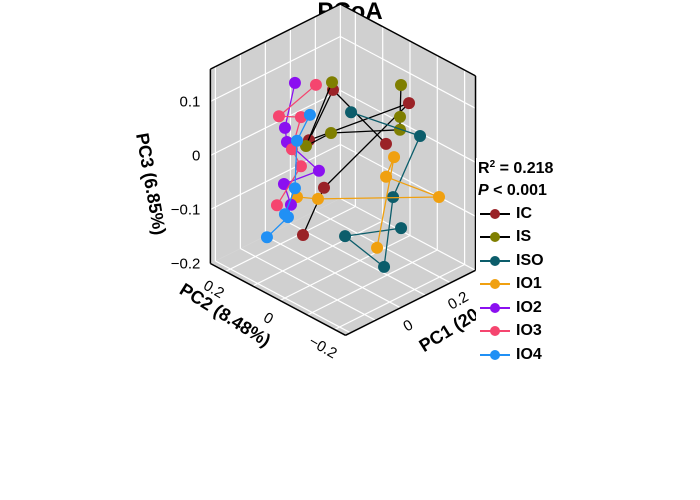 The image size is (700, 500). What do you see at coordinates (484, 168) in the screenshot?
I see `r2-label: R` at bounding box center [484, 168].